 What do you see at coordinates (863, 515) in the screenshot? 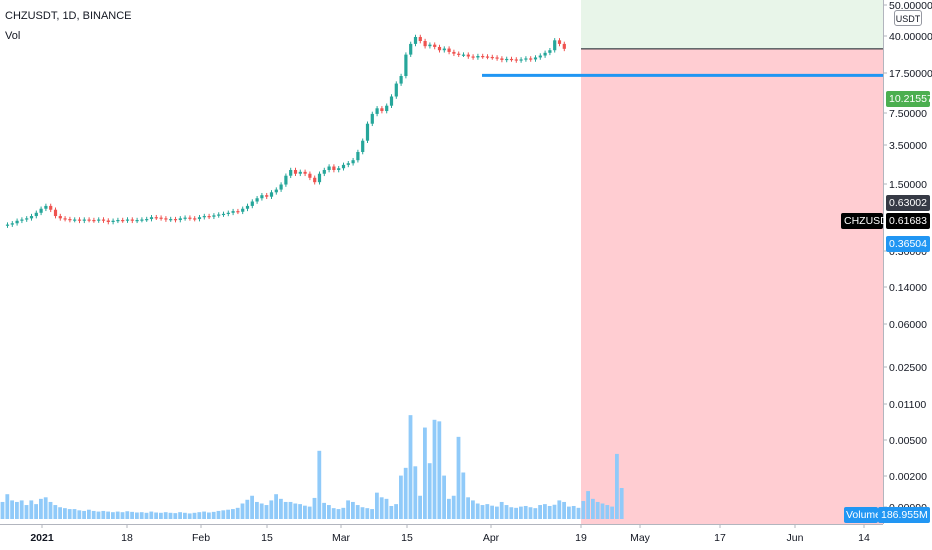
I see `volume-tag-label: Volume` at bounding box center [863, 515].